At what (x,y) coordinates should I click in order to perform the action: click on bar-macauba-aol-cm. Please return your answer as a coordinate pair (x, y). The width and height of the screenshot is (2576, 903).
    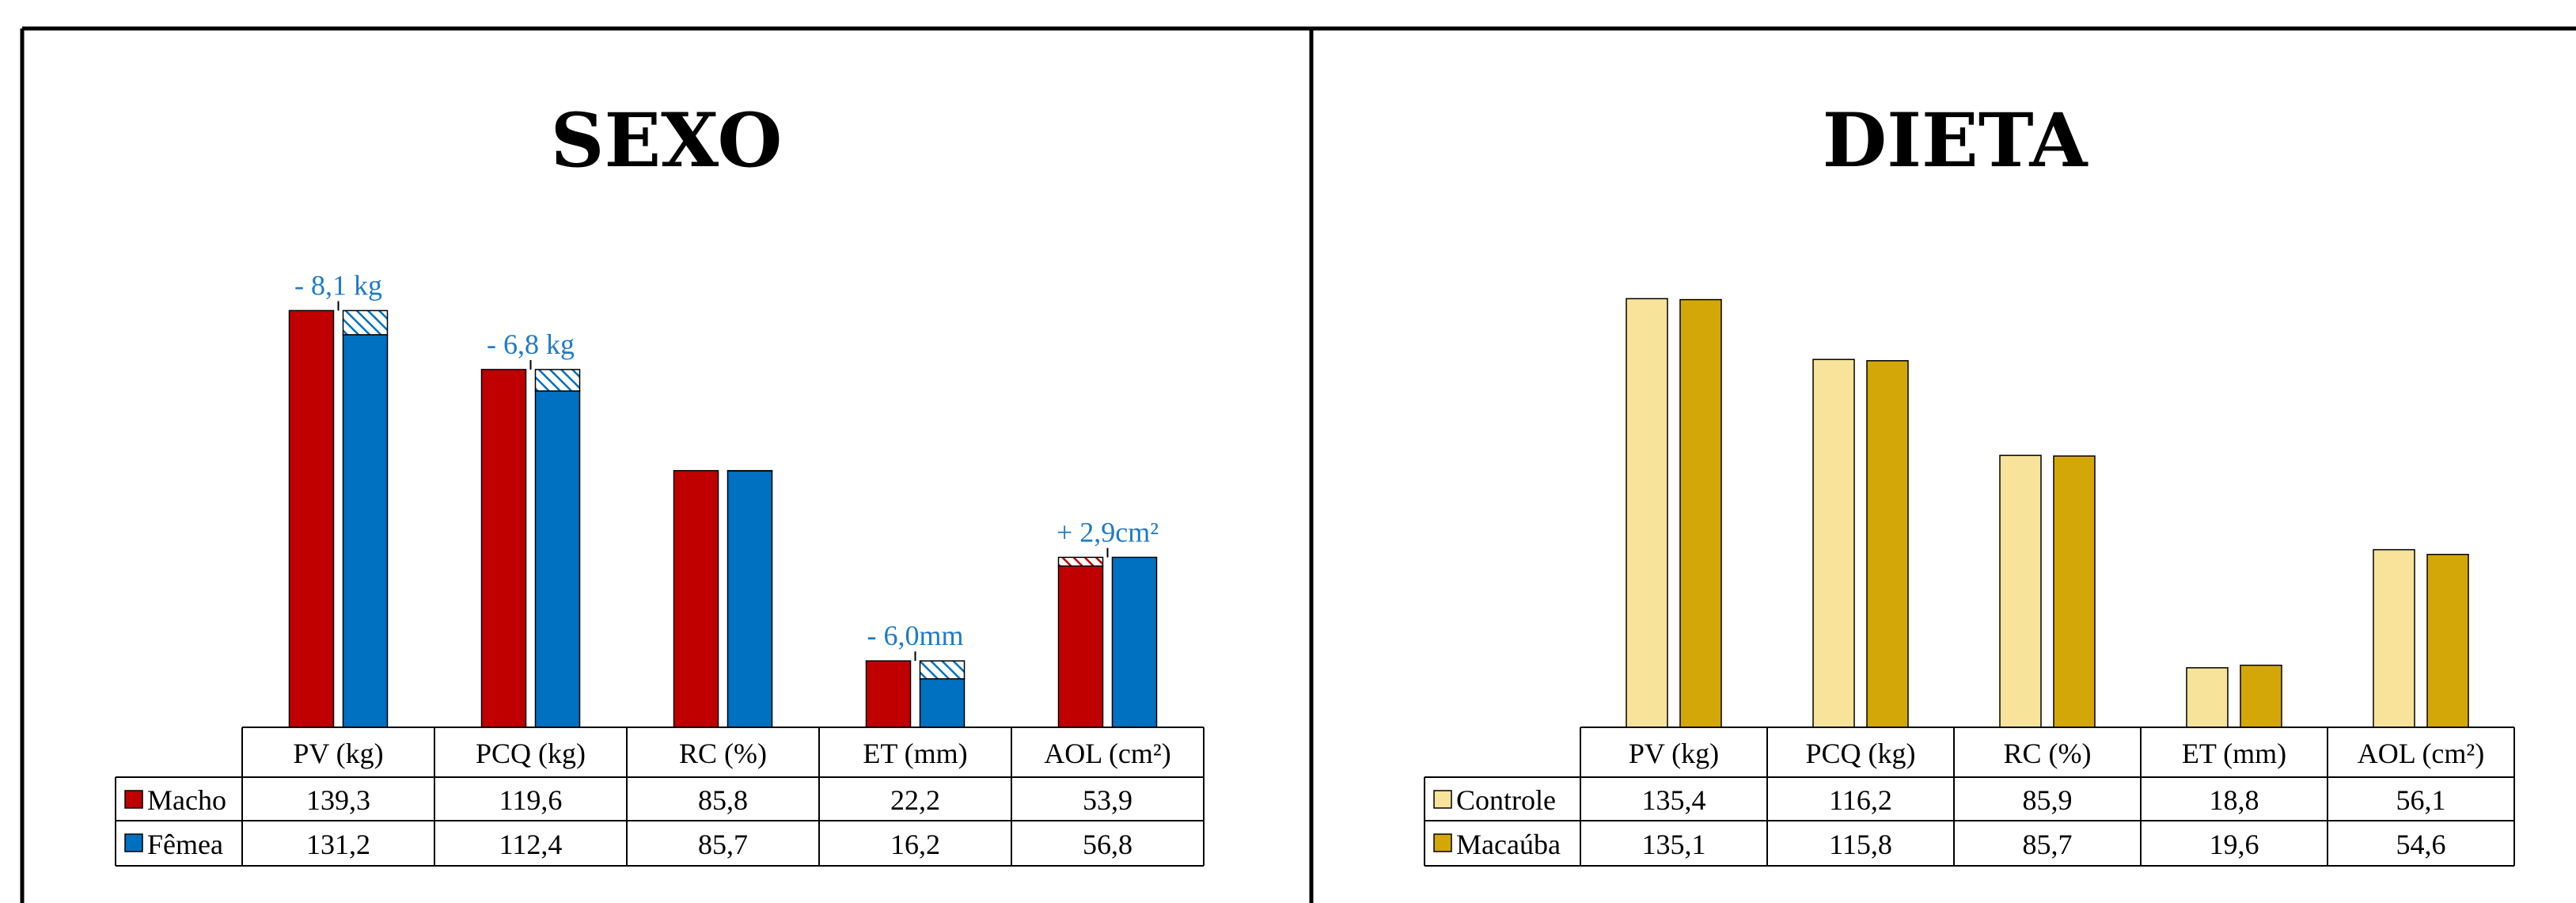
    Looking at the image, I should click on (2447, 640).